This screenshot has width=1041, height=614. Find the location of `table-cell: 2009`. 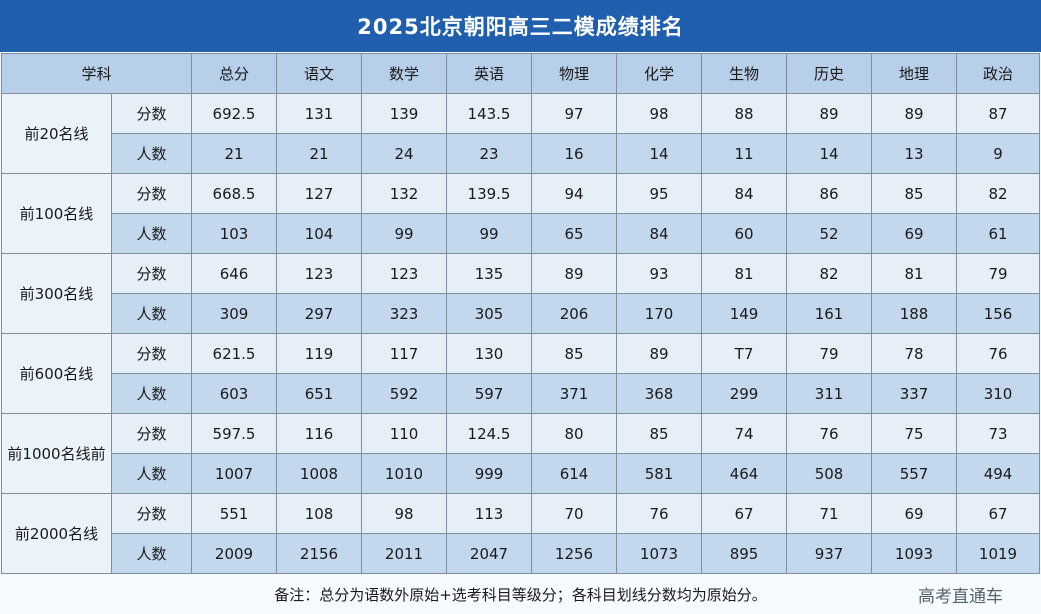

table-cell: 2009 is located at coordinates (234, 553).